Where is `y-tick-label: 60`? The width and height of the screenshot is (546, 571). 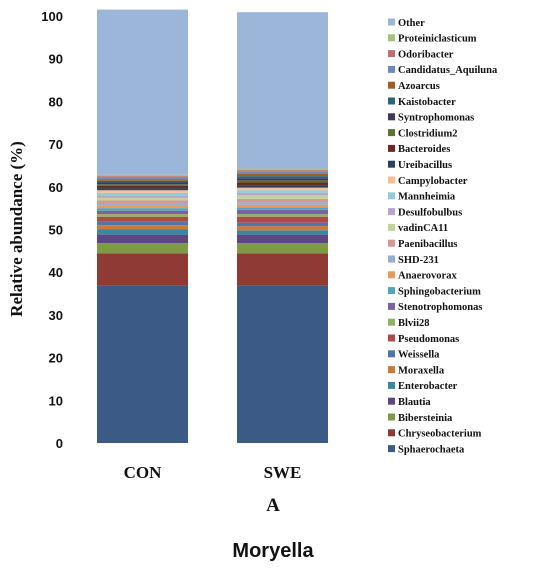 y-tick-label: 60 is located at coordinates (56, 187).